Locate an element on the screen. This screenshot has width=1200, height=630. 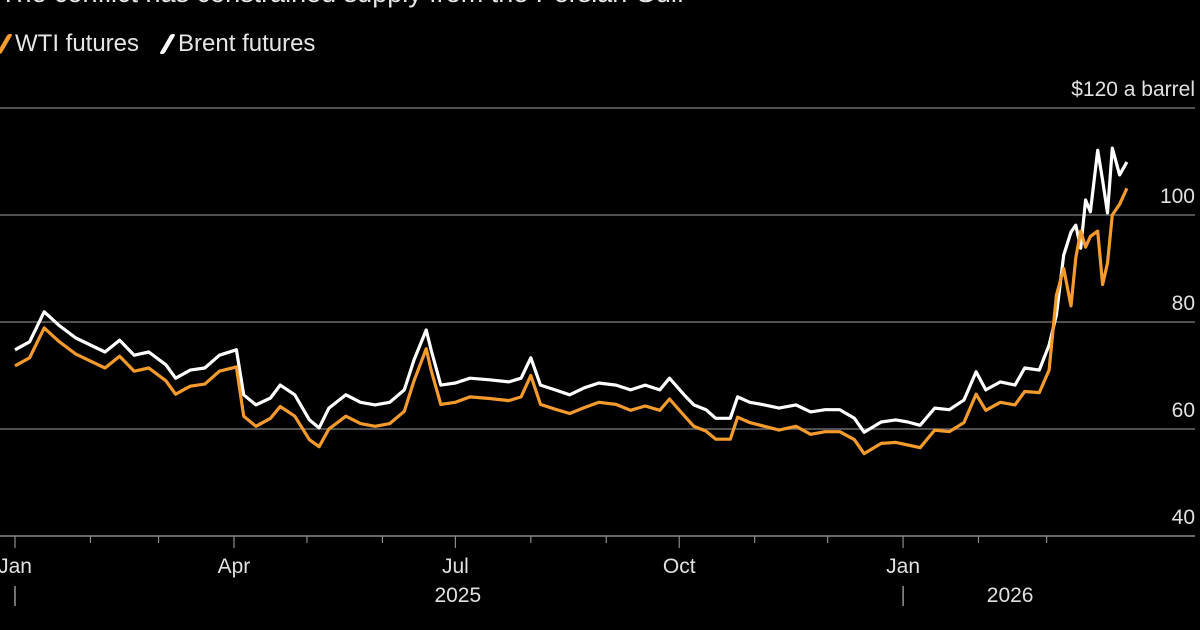
x-tick-label: Jul is located at coordinates (455, 566).